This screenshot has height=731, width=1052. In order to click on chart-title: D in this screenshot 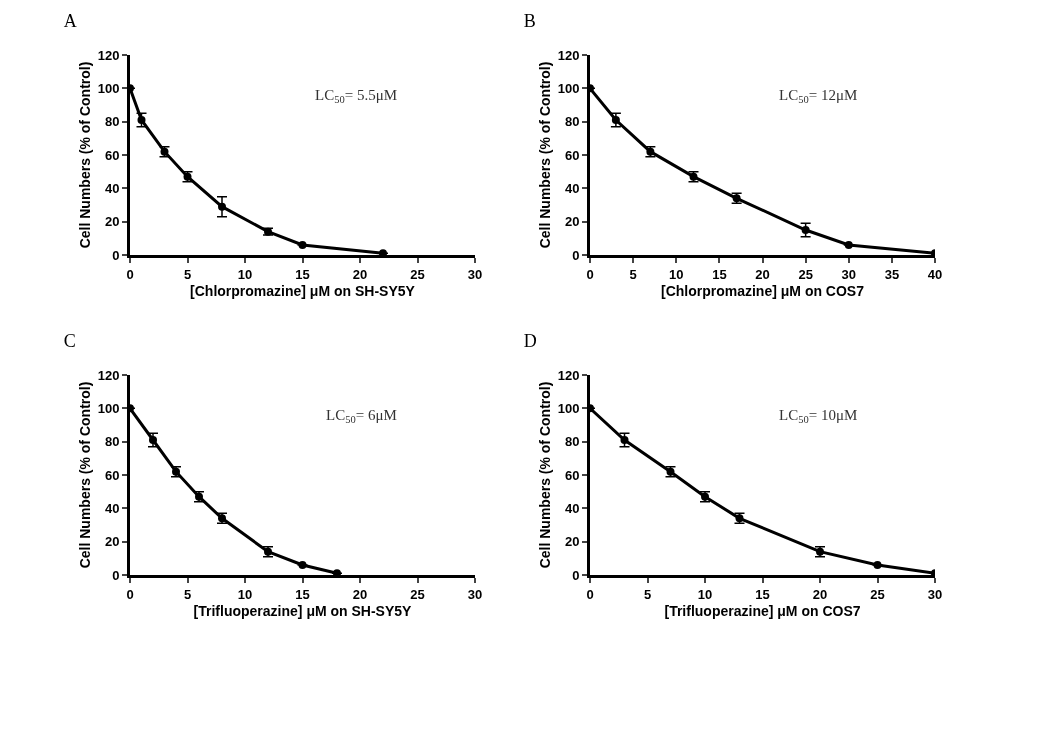, I will do `click(530, 340)`.